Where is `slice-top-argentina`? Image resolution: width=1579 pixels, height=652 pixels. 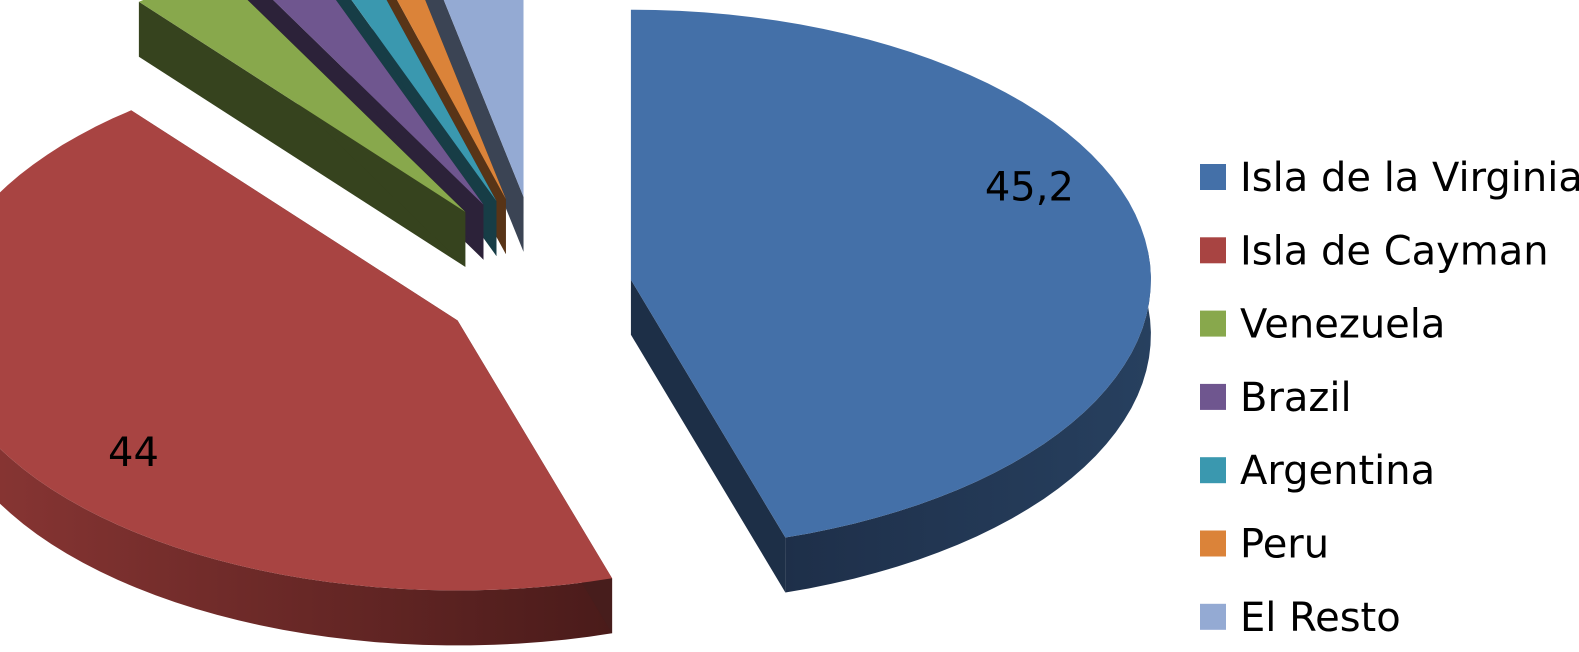
slice-top-argentina is located at coordinates (424, 101).